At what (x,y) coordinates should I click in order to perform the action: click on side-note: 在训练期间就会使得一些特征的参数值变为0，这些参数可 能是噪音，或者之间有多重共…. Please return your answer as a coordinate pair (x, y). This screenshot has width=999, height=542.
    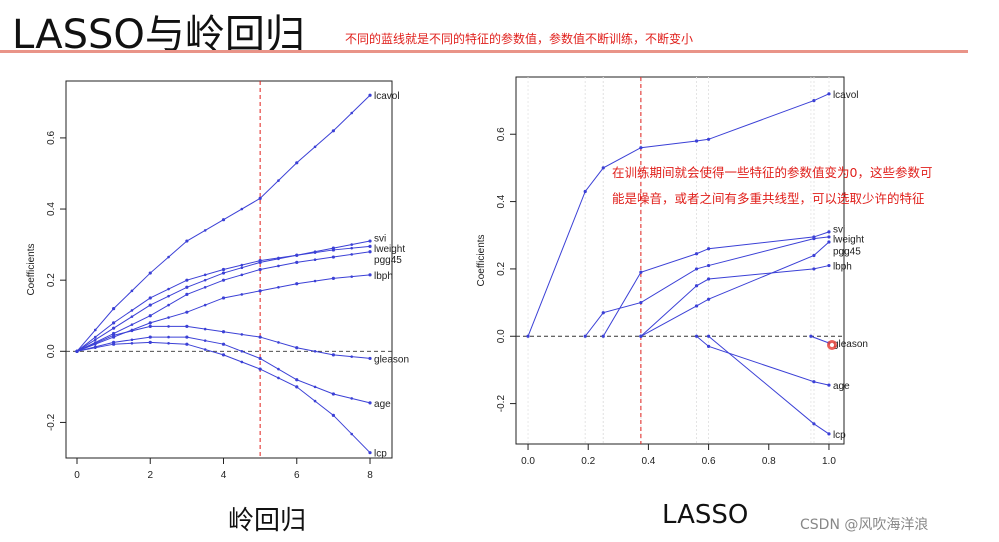
    Looking at the image, I should click on (805, 186).